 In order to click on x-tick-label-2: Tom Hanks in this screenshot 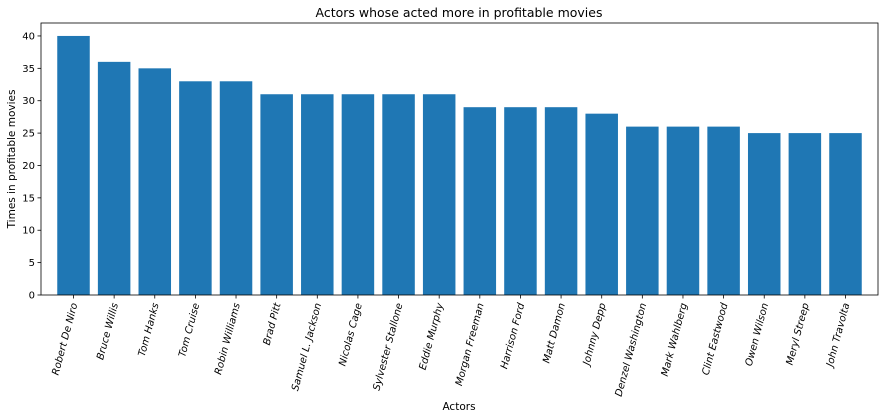, I will do `click(149, 330)`.